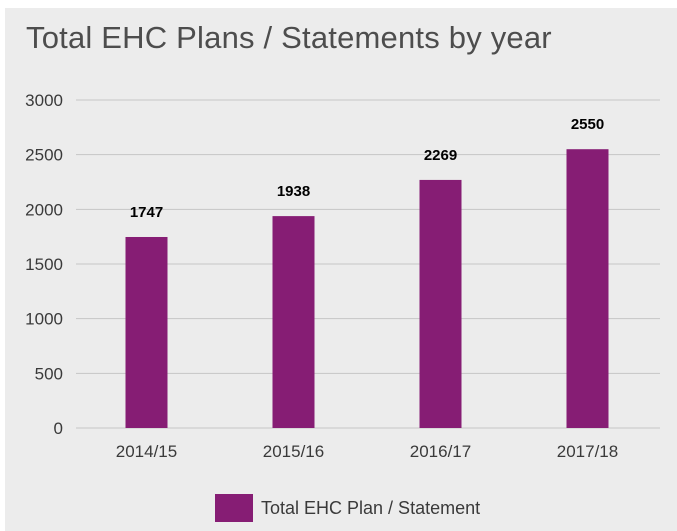  What do you see at coordinates (293, 191) in the screenshot?
I see `data-label: 1938` at bounding box center [293, 191].